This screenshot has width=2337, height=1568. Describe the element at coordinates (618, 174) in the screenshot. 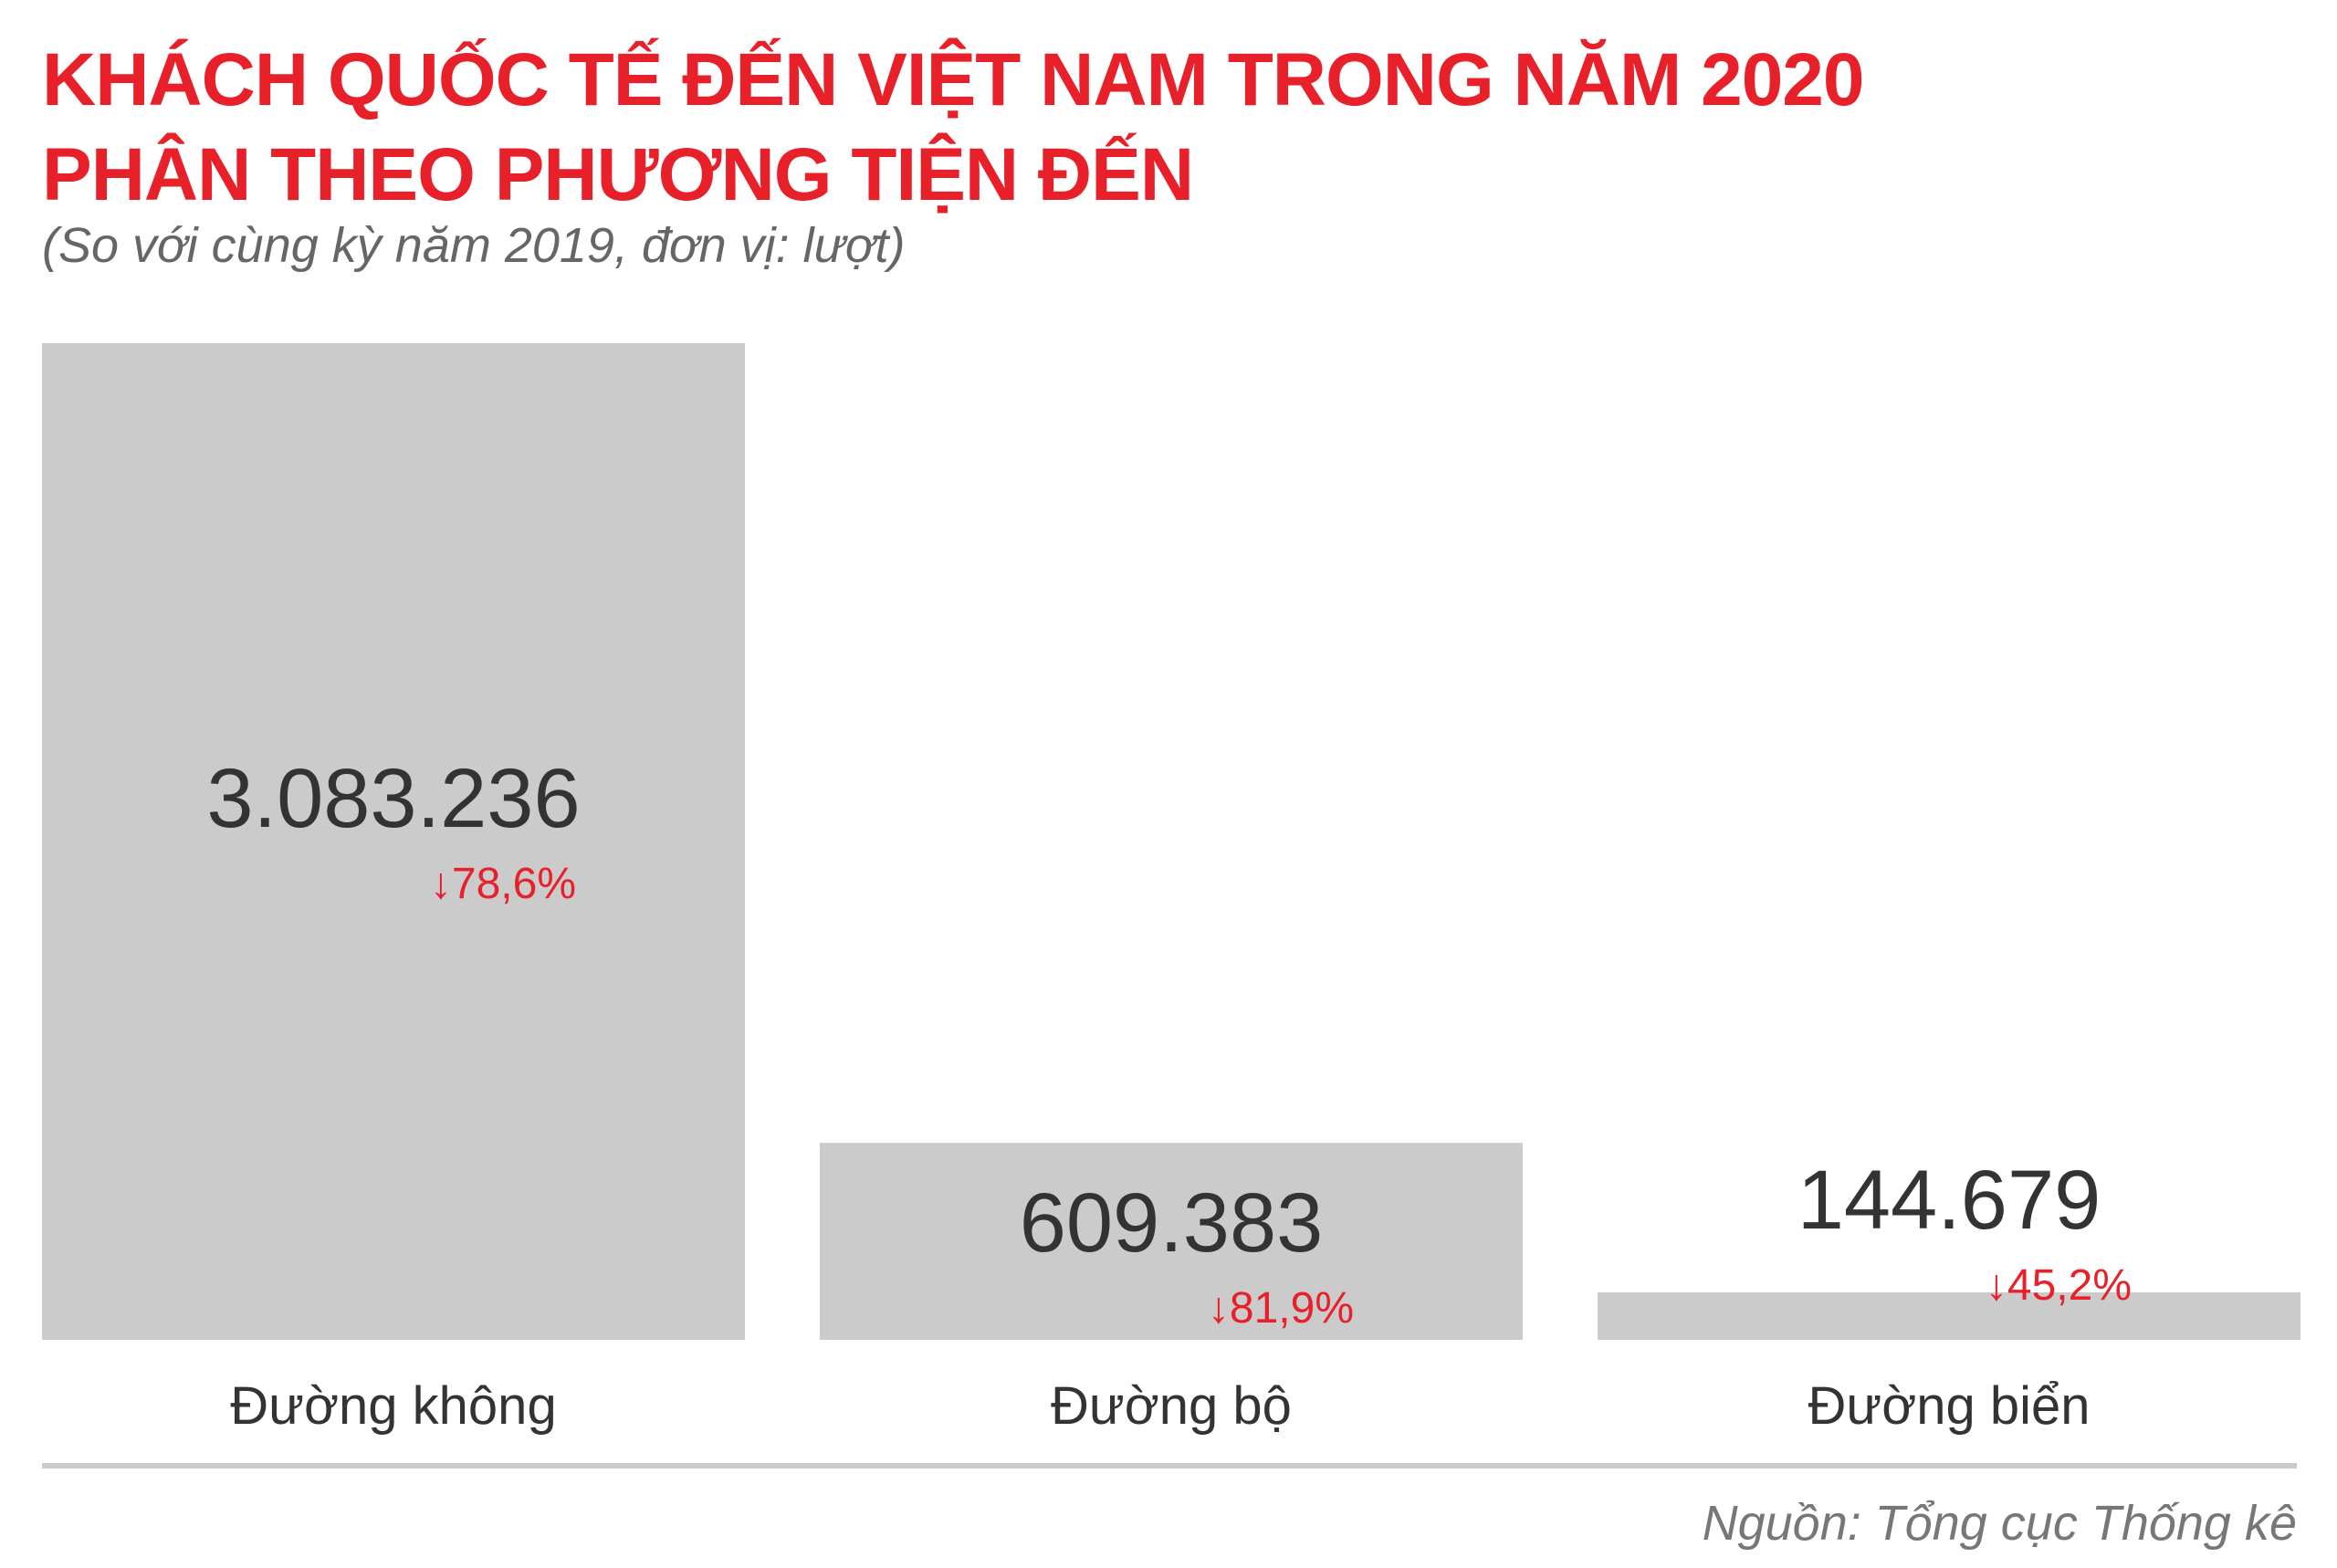

I see `title-line-2: PHÂN THEO PHƯƠNG TIỆN ĐẾN` at that location.